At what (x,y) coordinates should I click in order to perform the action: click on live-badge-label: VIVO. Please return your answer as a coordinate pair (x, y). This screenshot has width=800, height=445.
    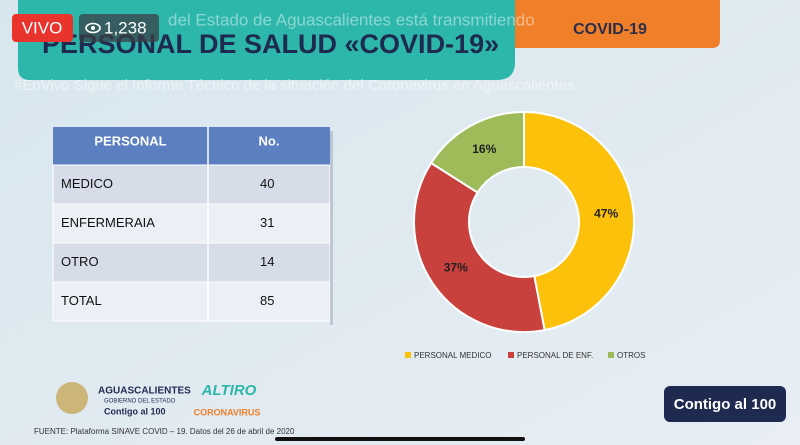
    Looking at the image, I should click on (42, 27).